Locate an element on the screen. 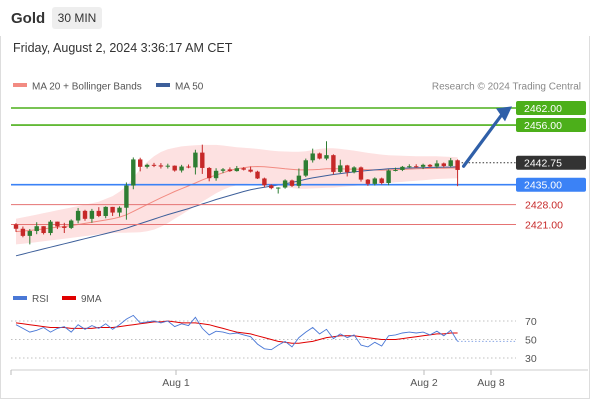 This screenshot has width=590, height=400. timeframe-button: 30 MIN is located at coordinates (77, 18).